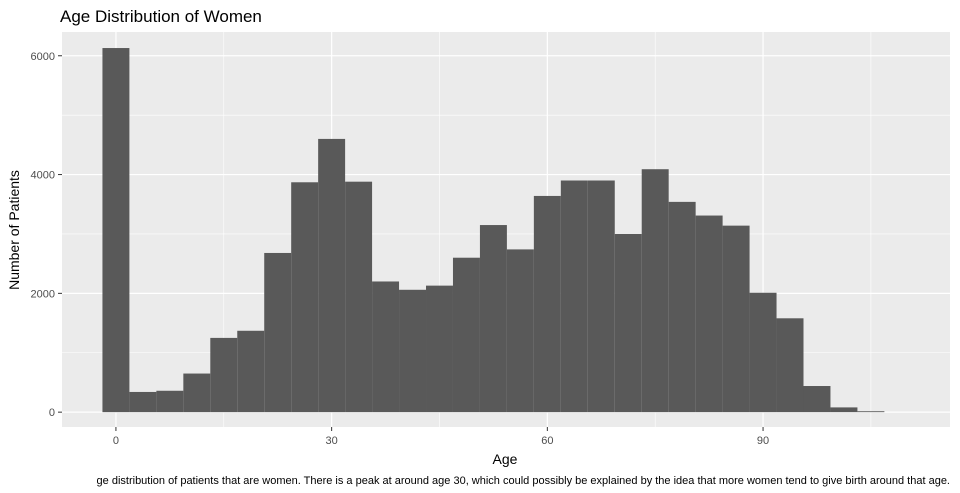 This screenshot has height=493, width=960. Describe the element at coordinates (116, 441) in the screenshot. I see `x-tick-label: 0` at that location.